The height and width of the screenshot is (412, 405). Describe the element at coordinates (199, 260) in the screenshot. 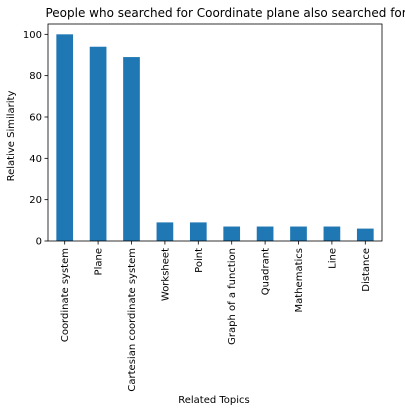

I see `x-tick-label-4: Point` at that location.